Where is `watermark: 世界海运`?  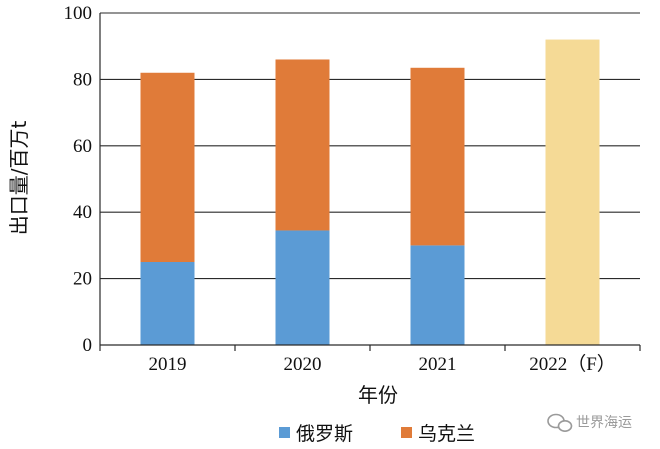
watermark: 世界海运 is located at coordinates (589, 422).